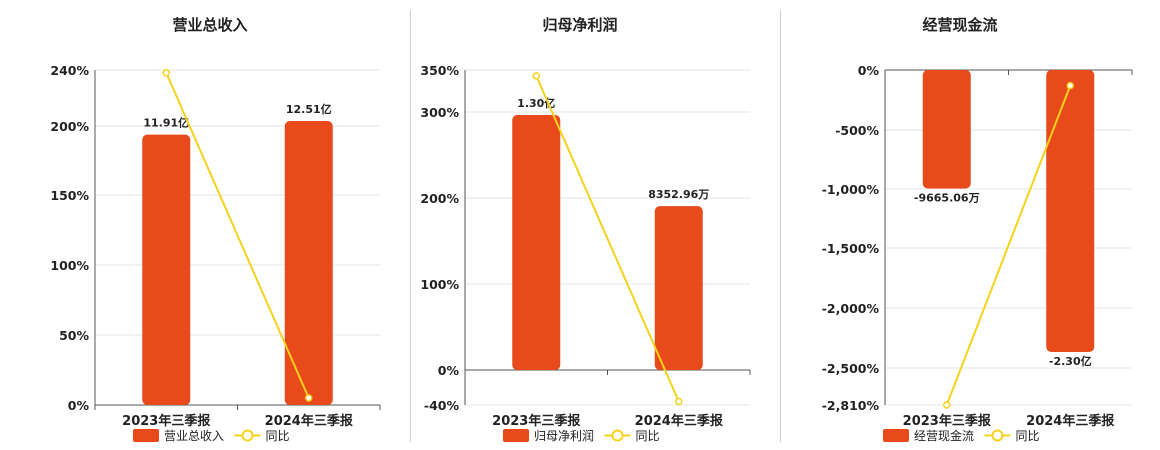  Describe the element at coordinates (439, 112) in the screenshot. I see `y-tick-label: 300%` at that location.